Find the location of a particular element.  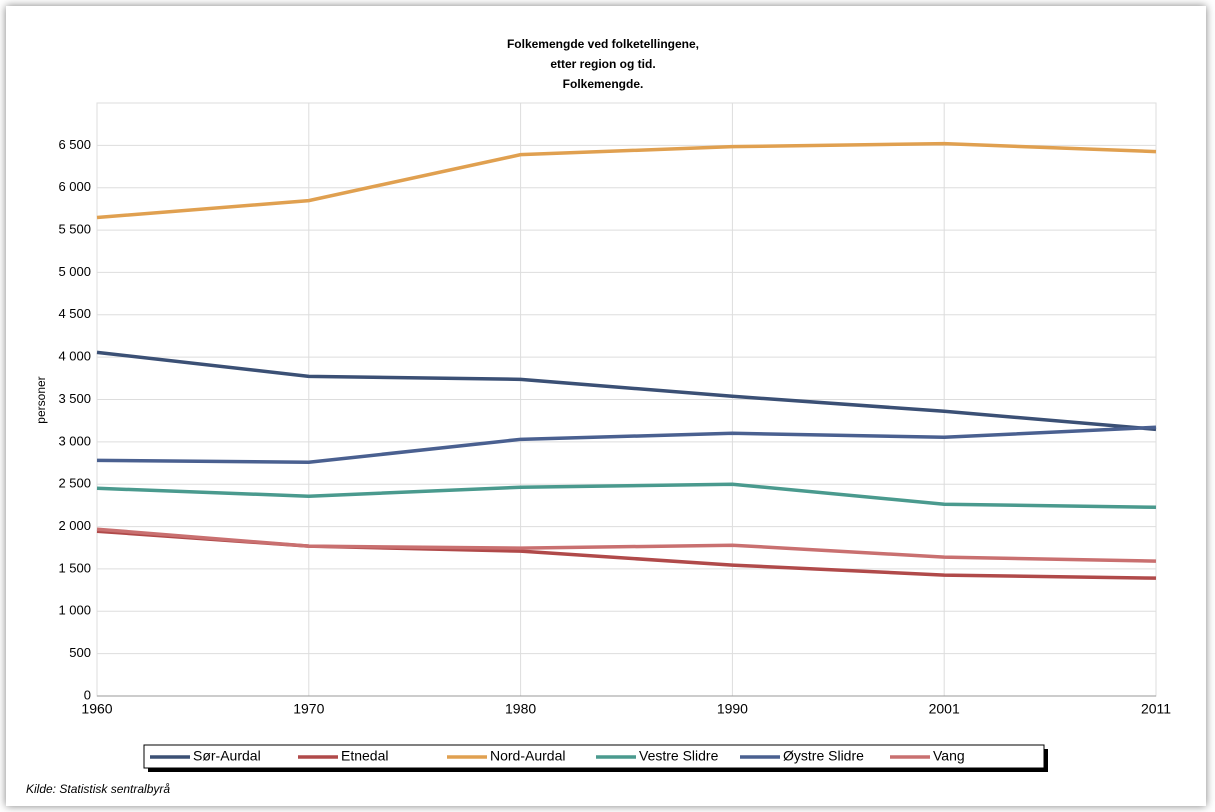

chart-title: Folkemengde ved folketellingene, is located at coordinates (603, 44).